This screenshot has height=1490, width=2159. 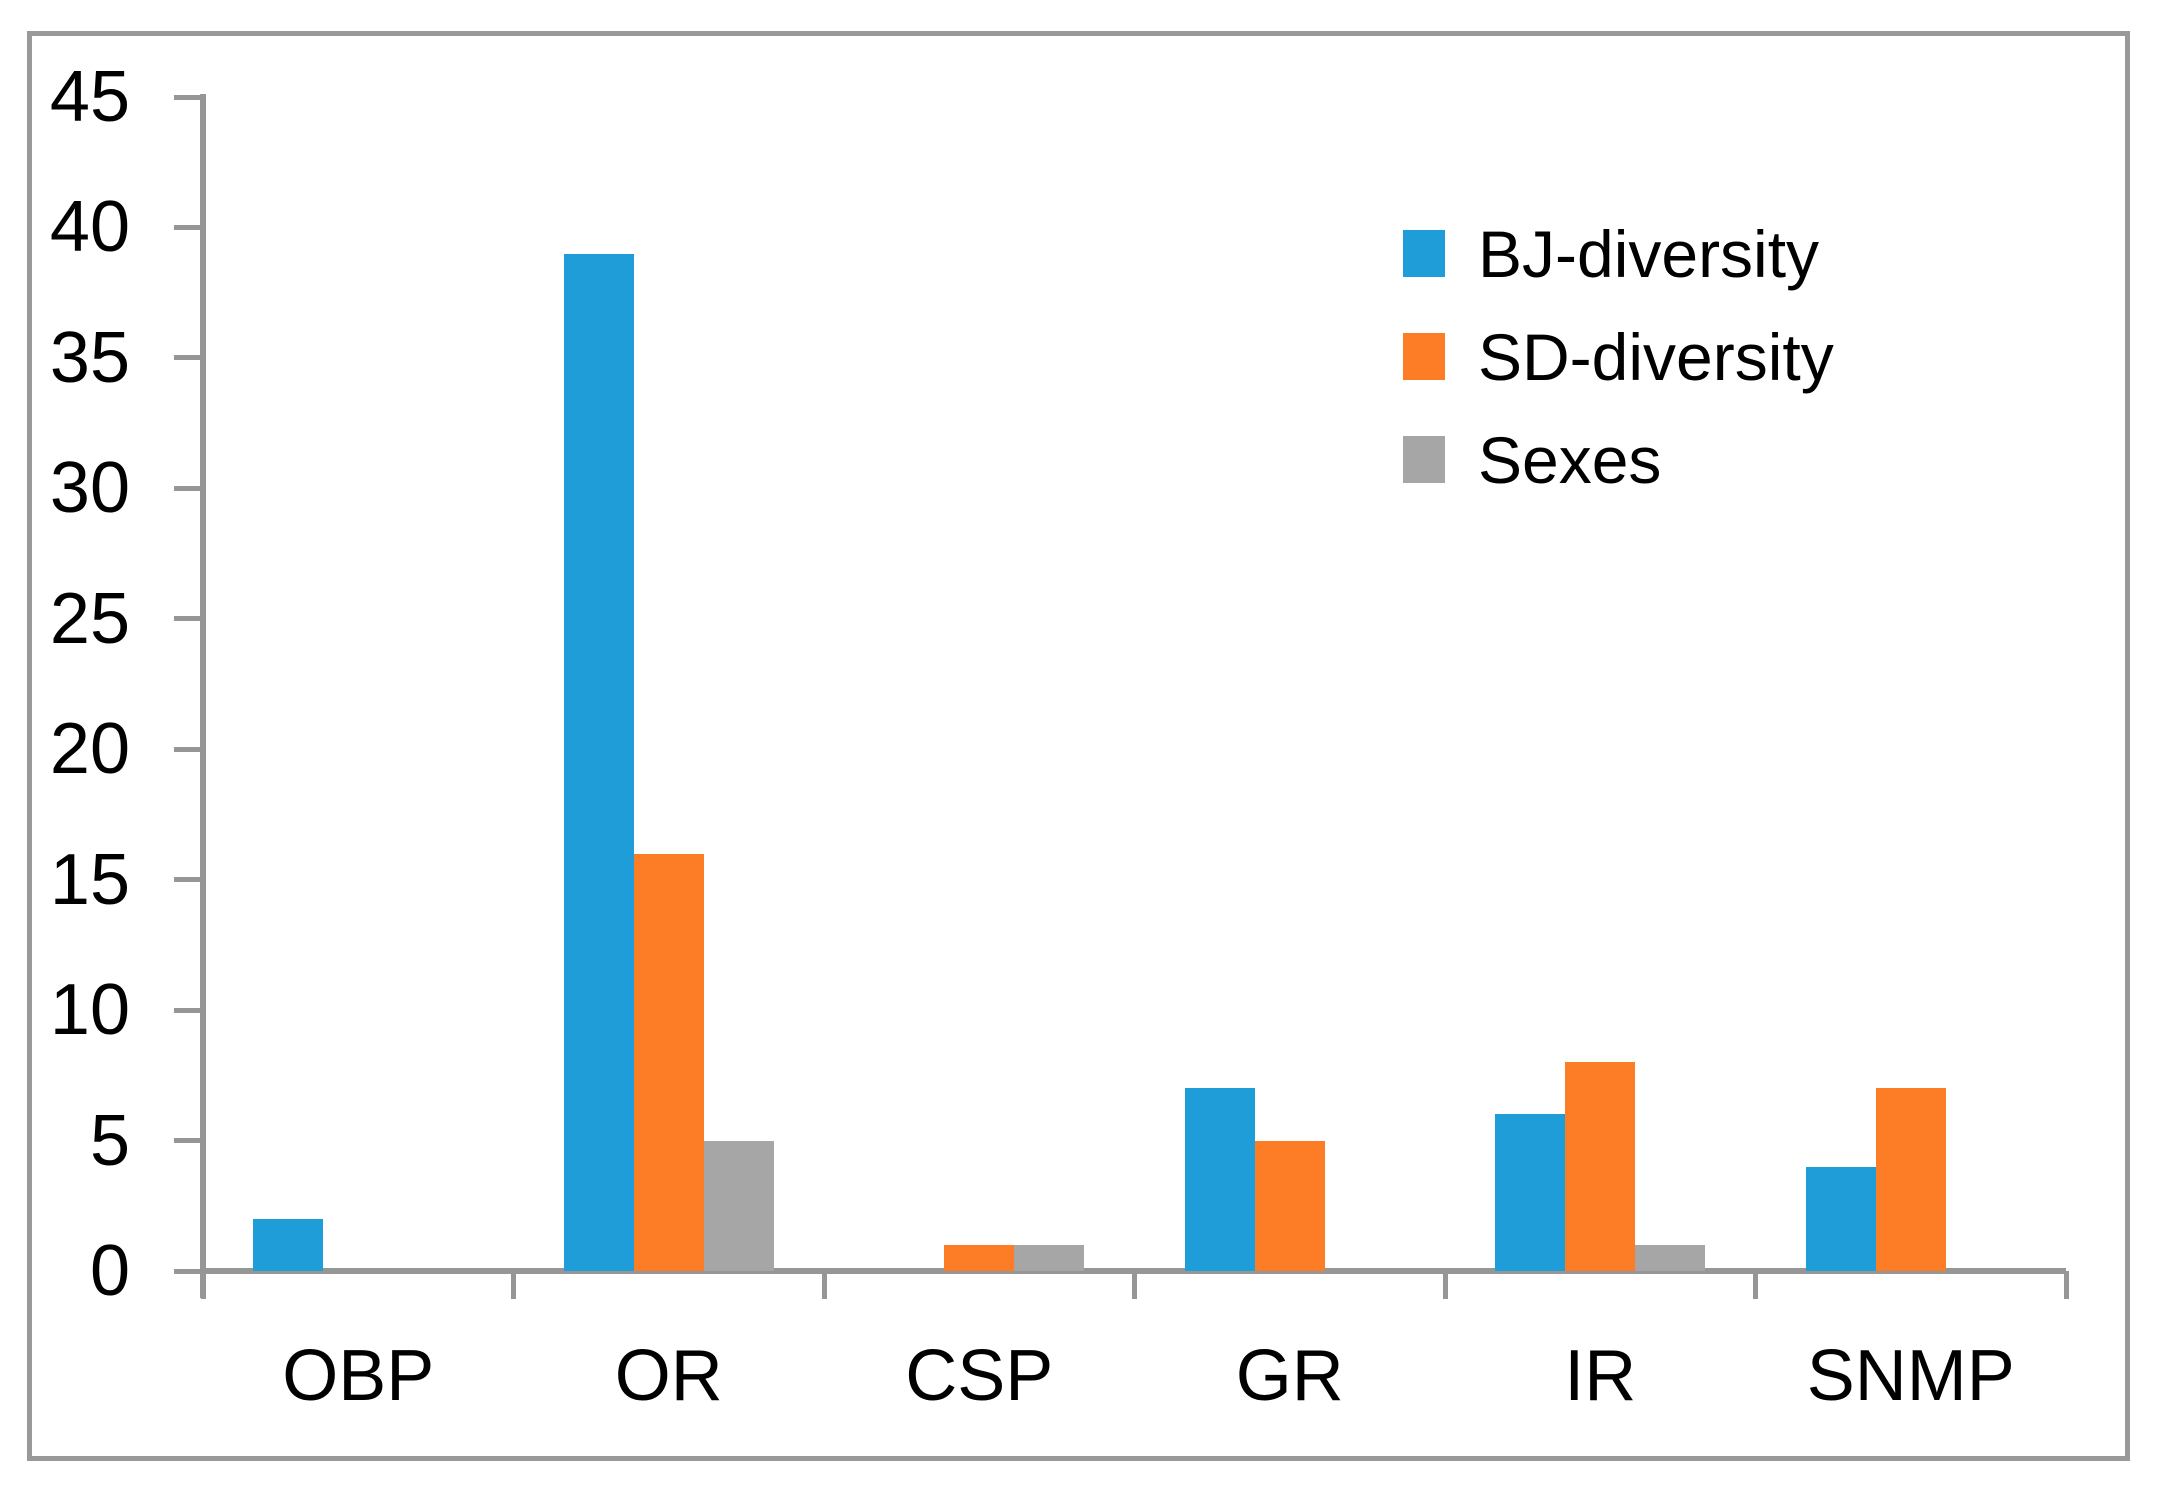 I want to click on legend-item-BJ-diversity: BJ-diversity, so click(x=1618, y=253).